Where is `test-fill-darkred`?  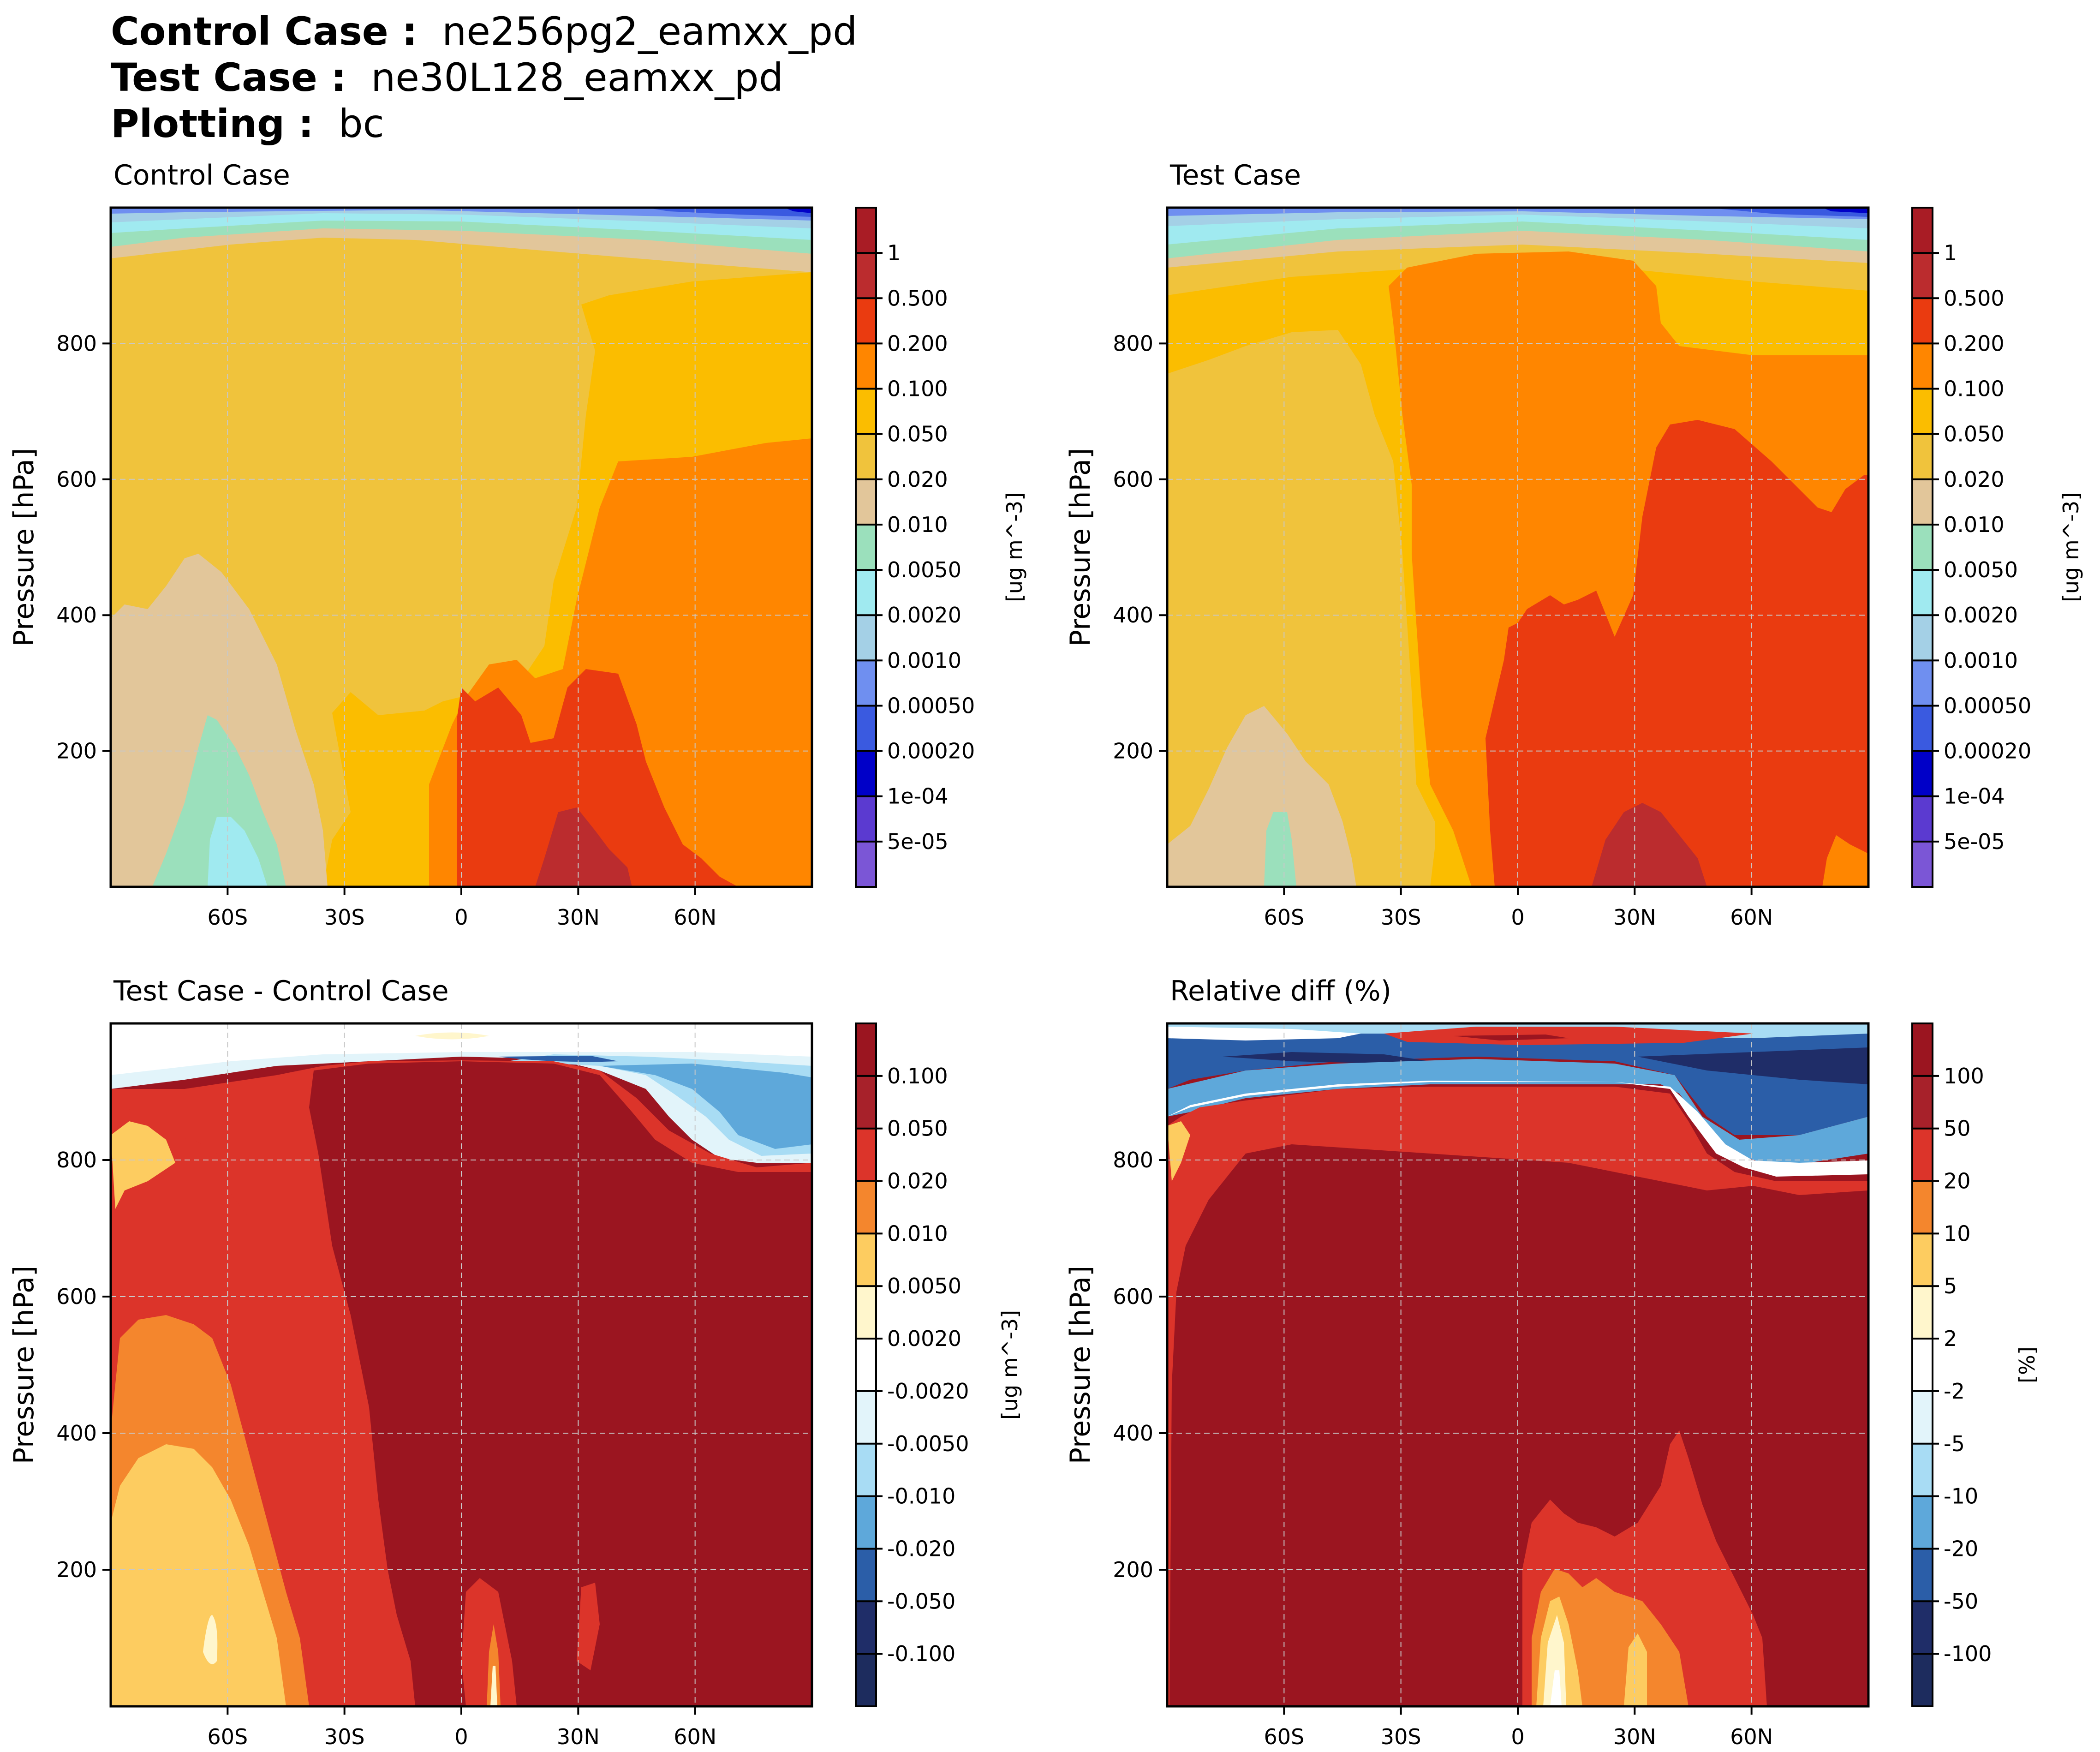
test-fill-darkred is located at coordinates (1649, 845).